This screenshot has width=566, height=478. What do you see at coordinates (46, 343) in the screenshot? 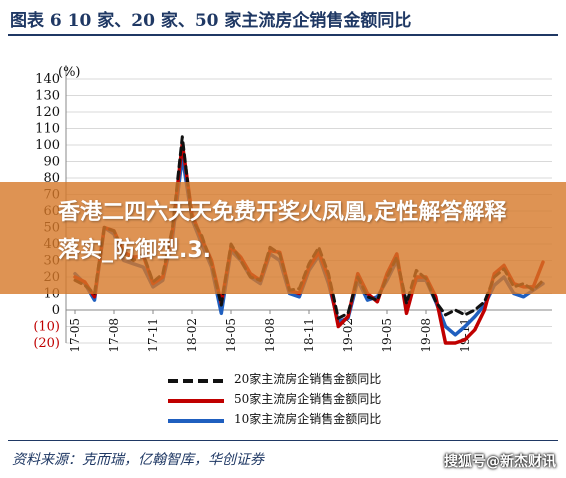
I see `y-tick-label: (20)` at bounding box center [46, 343].